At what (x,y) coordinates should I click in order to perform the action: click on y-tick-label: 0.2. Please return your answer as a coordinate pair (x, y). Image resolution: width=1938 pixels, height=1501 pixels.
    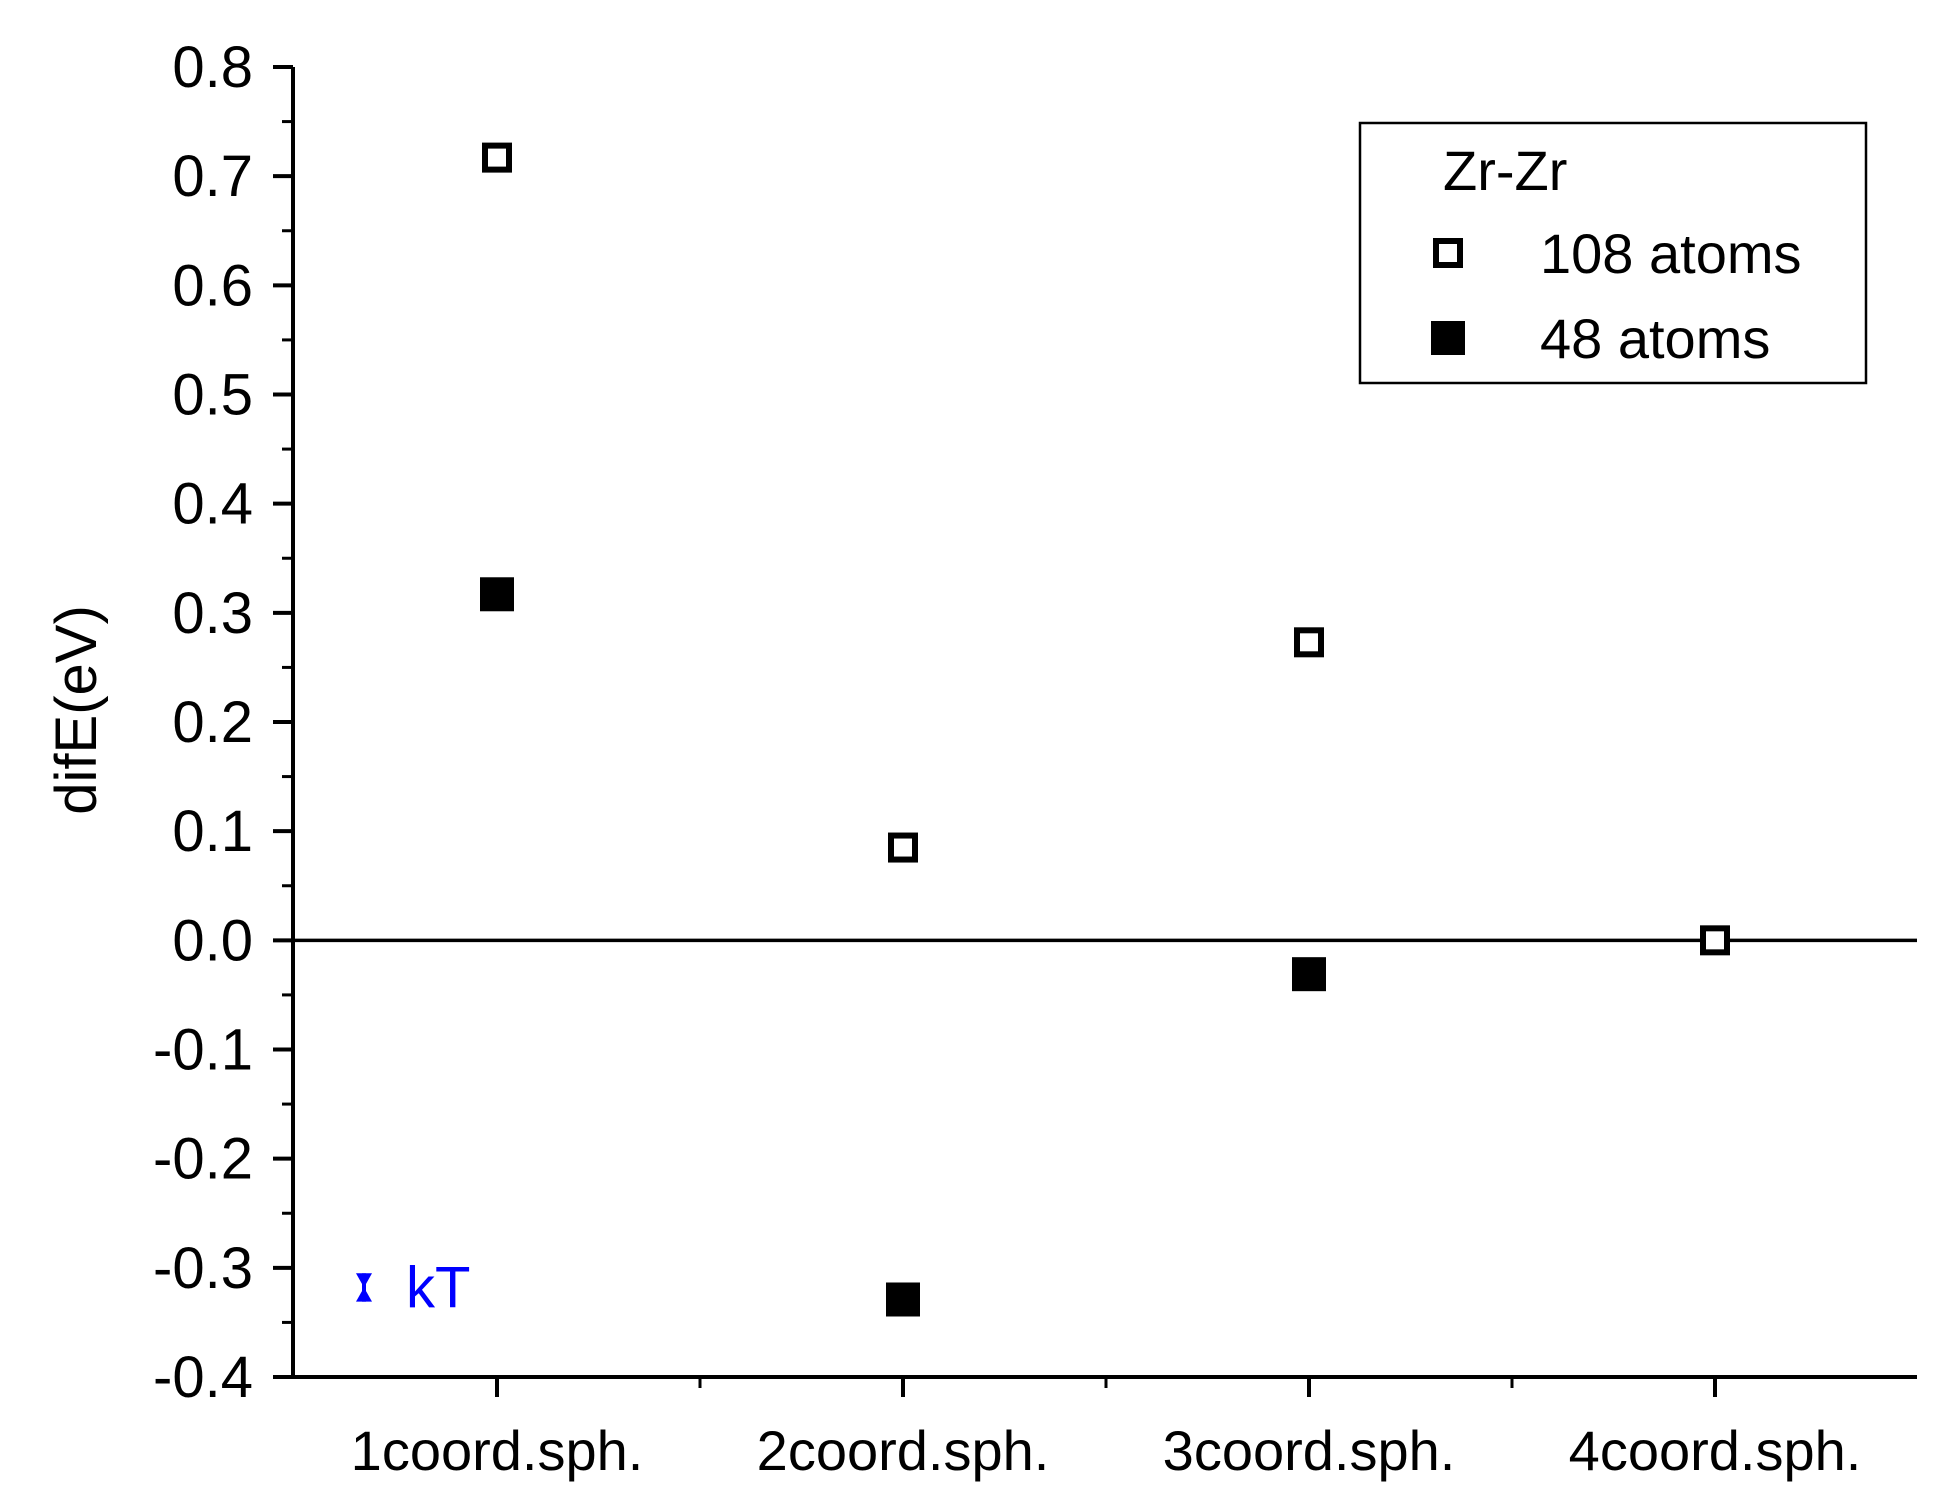
    Looking at the image, I should click on (212, 722).